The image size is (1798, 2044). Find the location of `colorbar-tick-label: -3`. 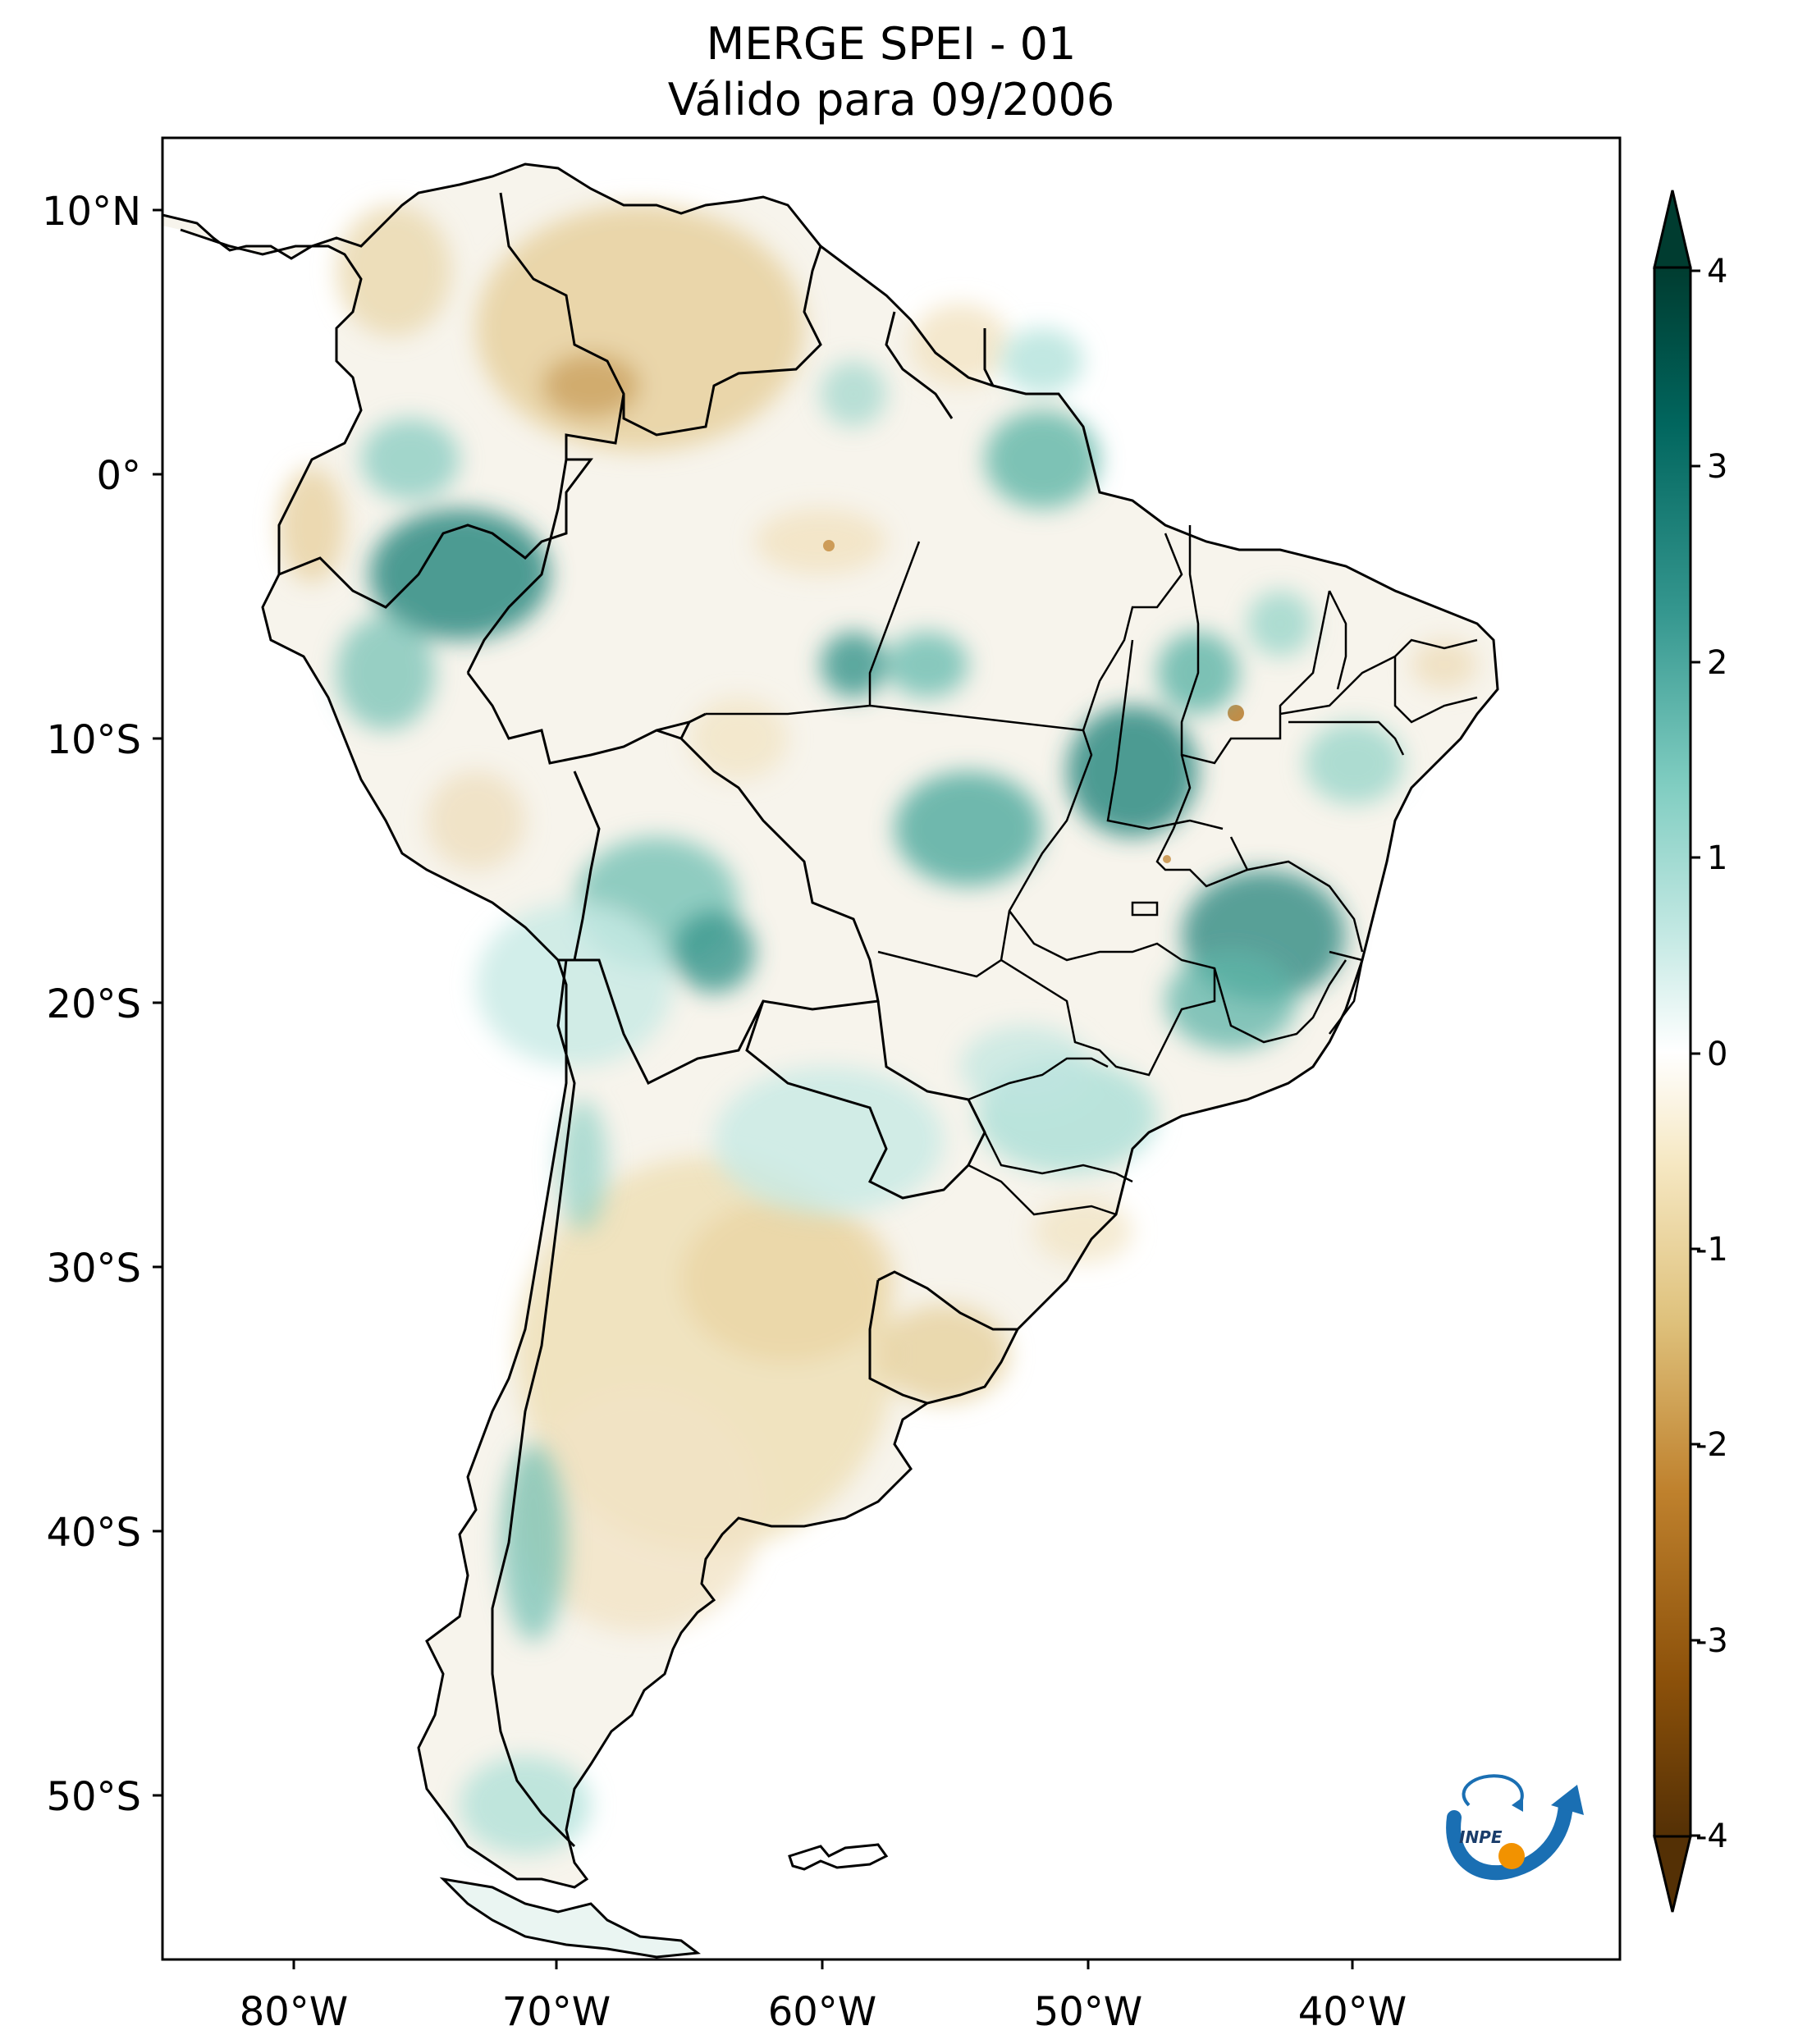

colorbar-tick-label: -3 is located at coordinates (1711, 1641).